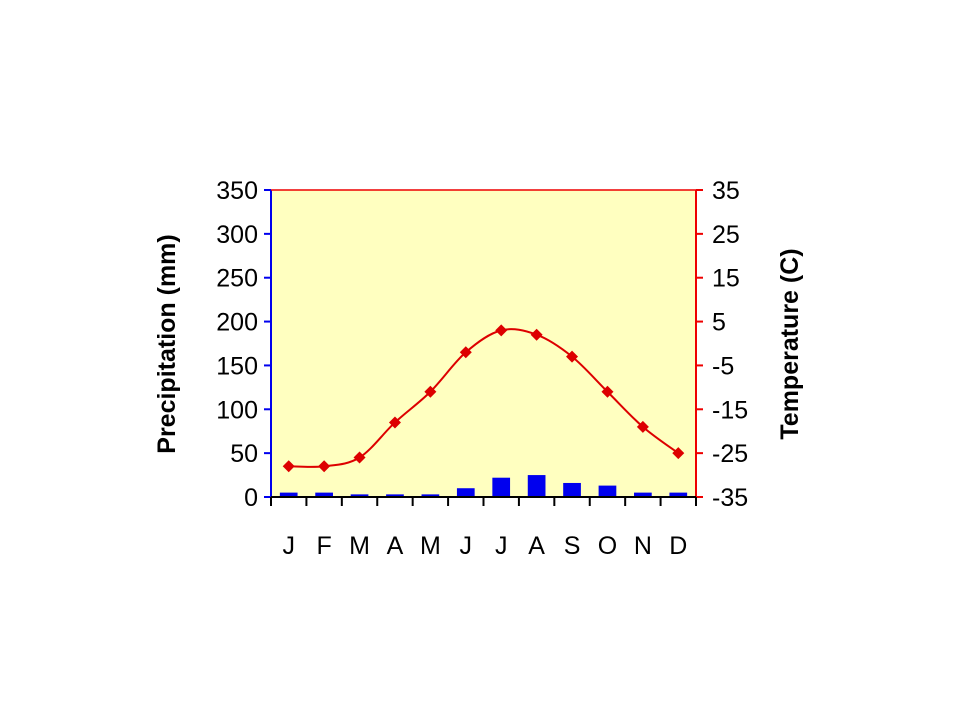  Describe the element at coordinates (237, 323) in the screenshot. I see `y-left-tick-label: 200` at that location.